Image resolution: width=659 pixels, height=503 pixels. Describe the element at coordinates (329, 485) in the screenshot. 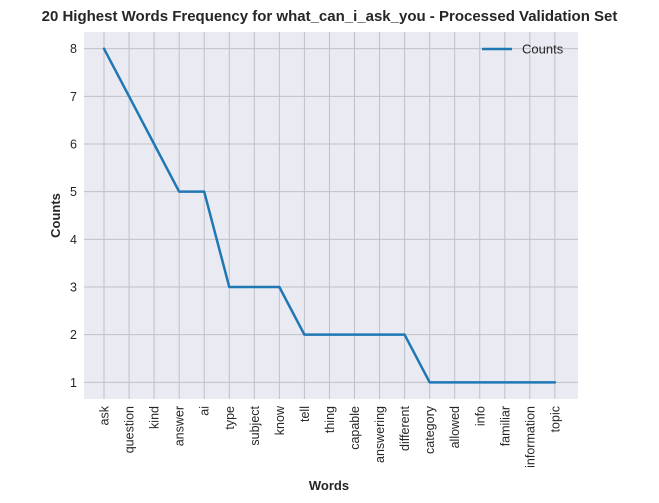

I see `x-axis-label: Words` at that location.